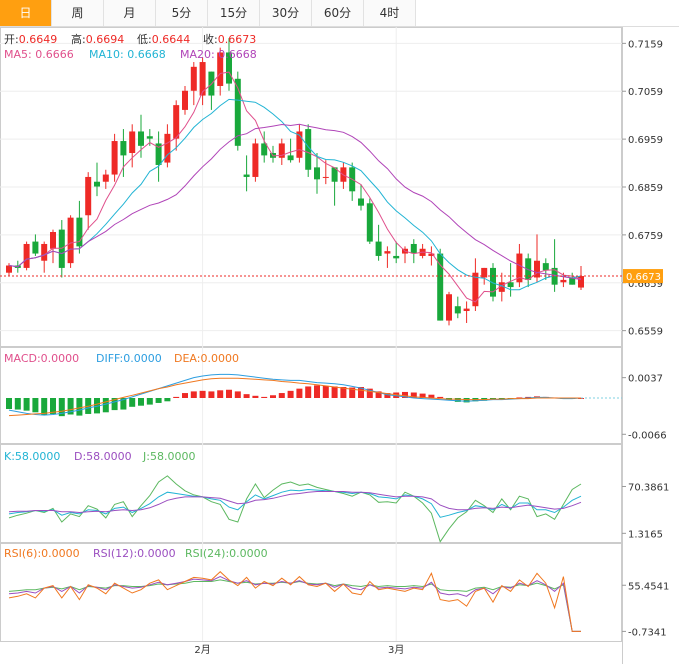 Image resolution: width=679 pixels, height=664 pixels. I want to click on rsi-tick-label: -0.7341, so click(647, 632).